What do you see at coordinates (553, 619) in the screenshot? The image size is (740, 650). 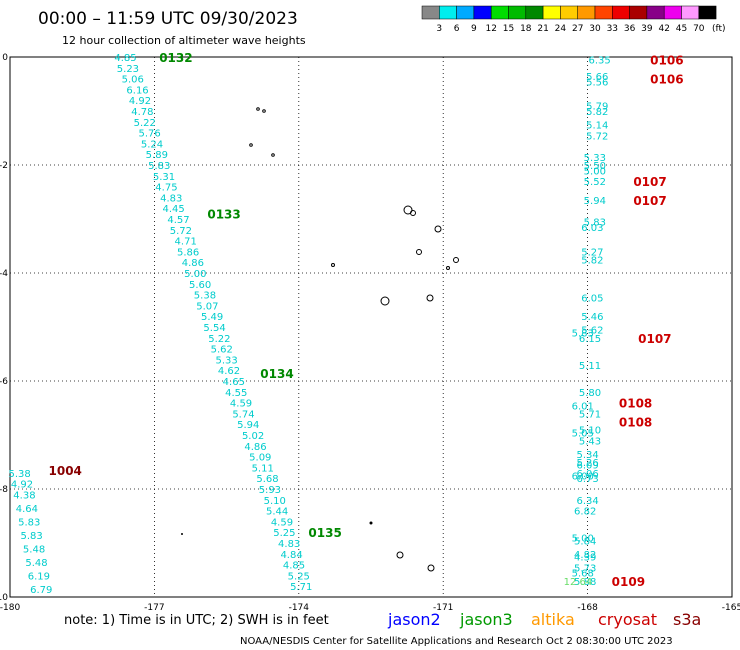 I see `satellite-legend-altika: altika` at bounding box center [553, 619].